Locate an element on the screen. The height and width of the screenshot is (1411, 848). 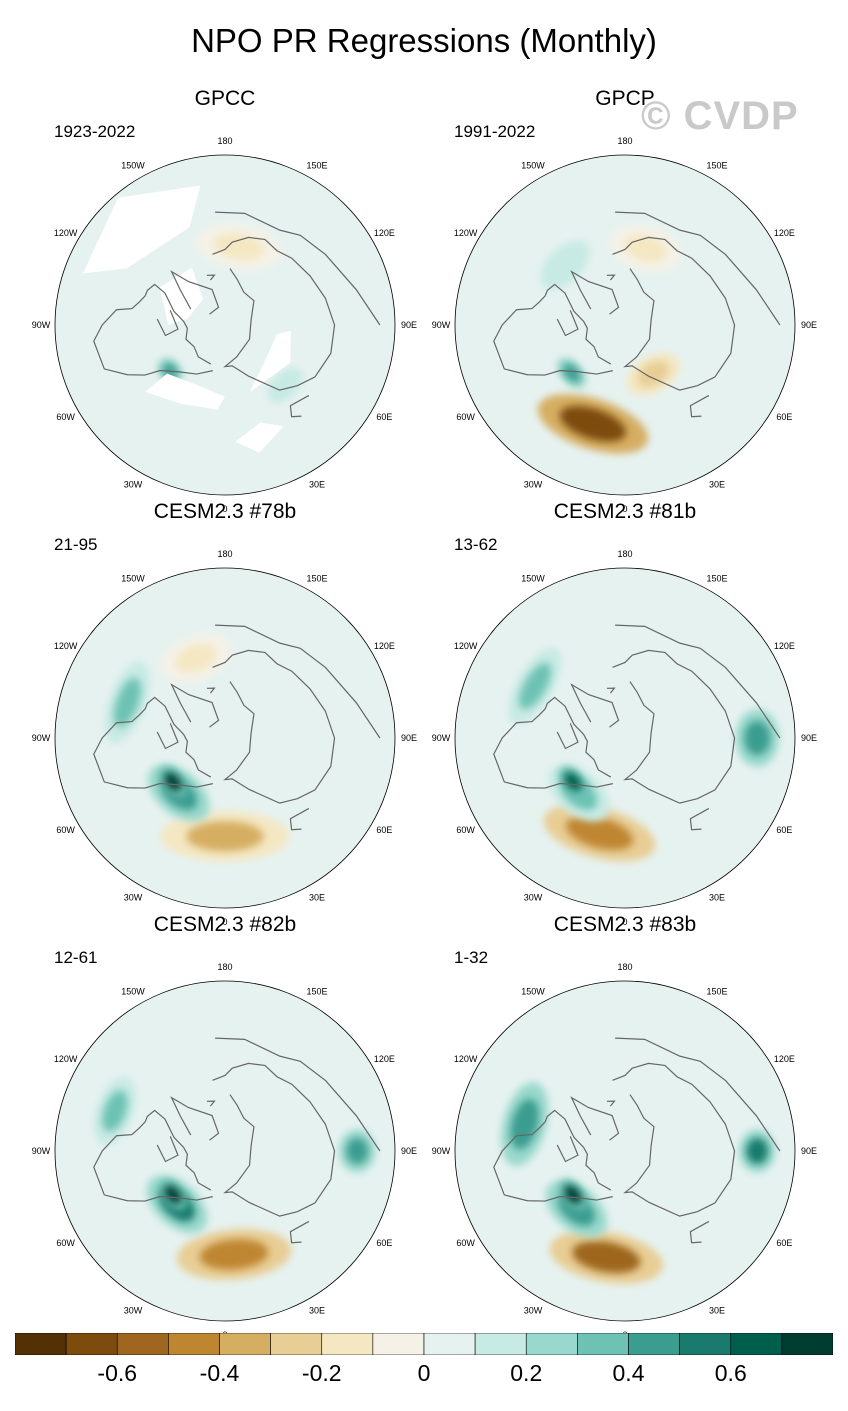
colorbar-label: -0.4 is located at coordinates (219, 1373).